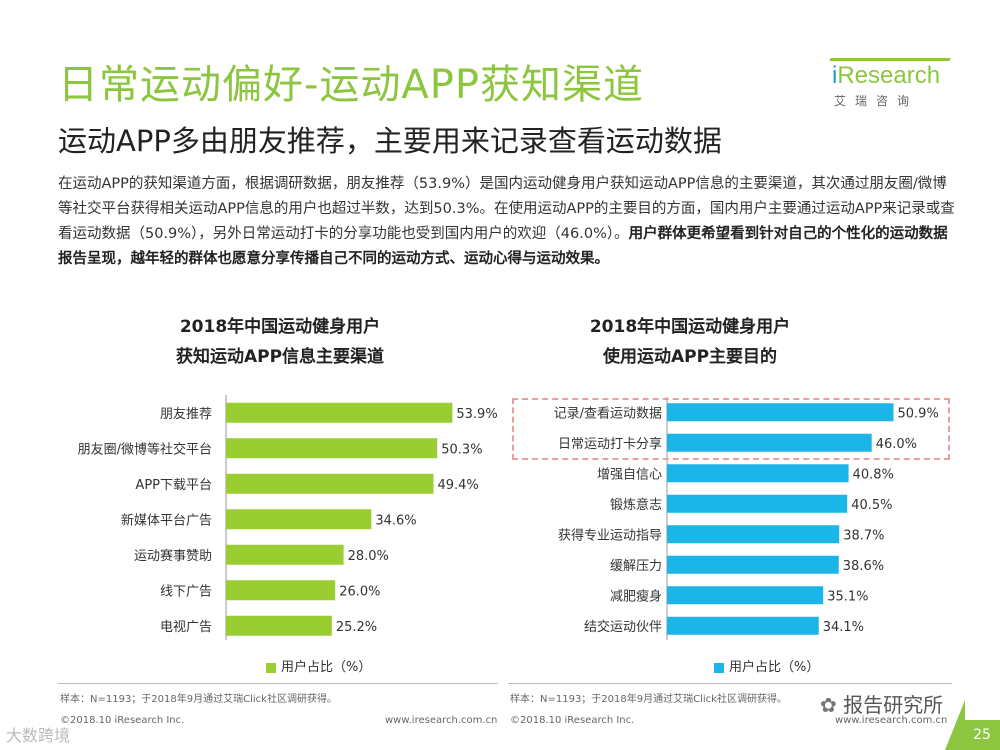 This screenshot has height=750, width=1000. What do you see at coordinates (186, 627) in the screenshot?
I see `category-label: 电视广告` at bounding box center [186, 627].